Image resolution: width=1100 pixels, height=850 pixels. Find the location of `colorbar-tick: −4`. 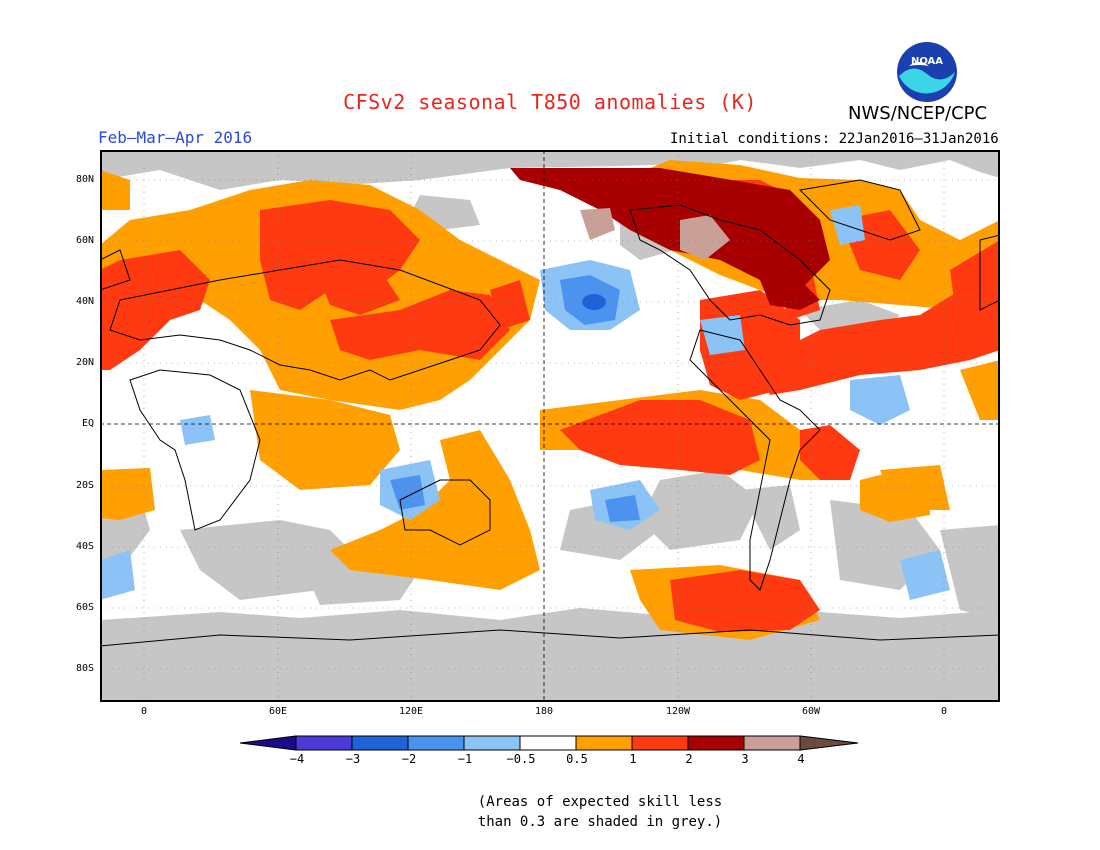

colorbar-tick: −4 is located at coordinates (297, 759).